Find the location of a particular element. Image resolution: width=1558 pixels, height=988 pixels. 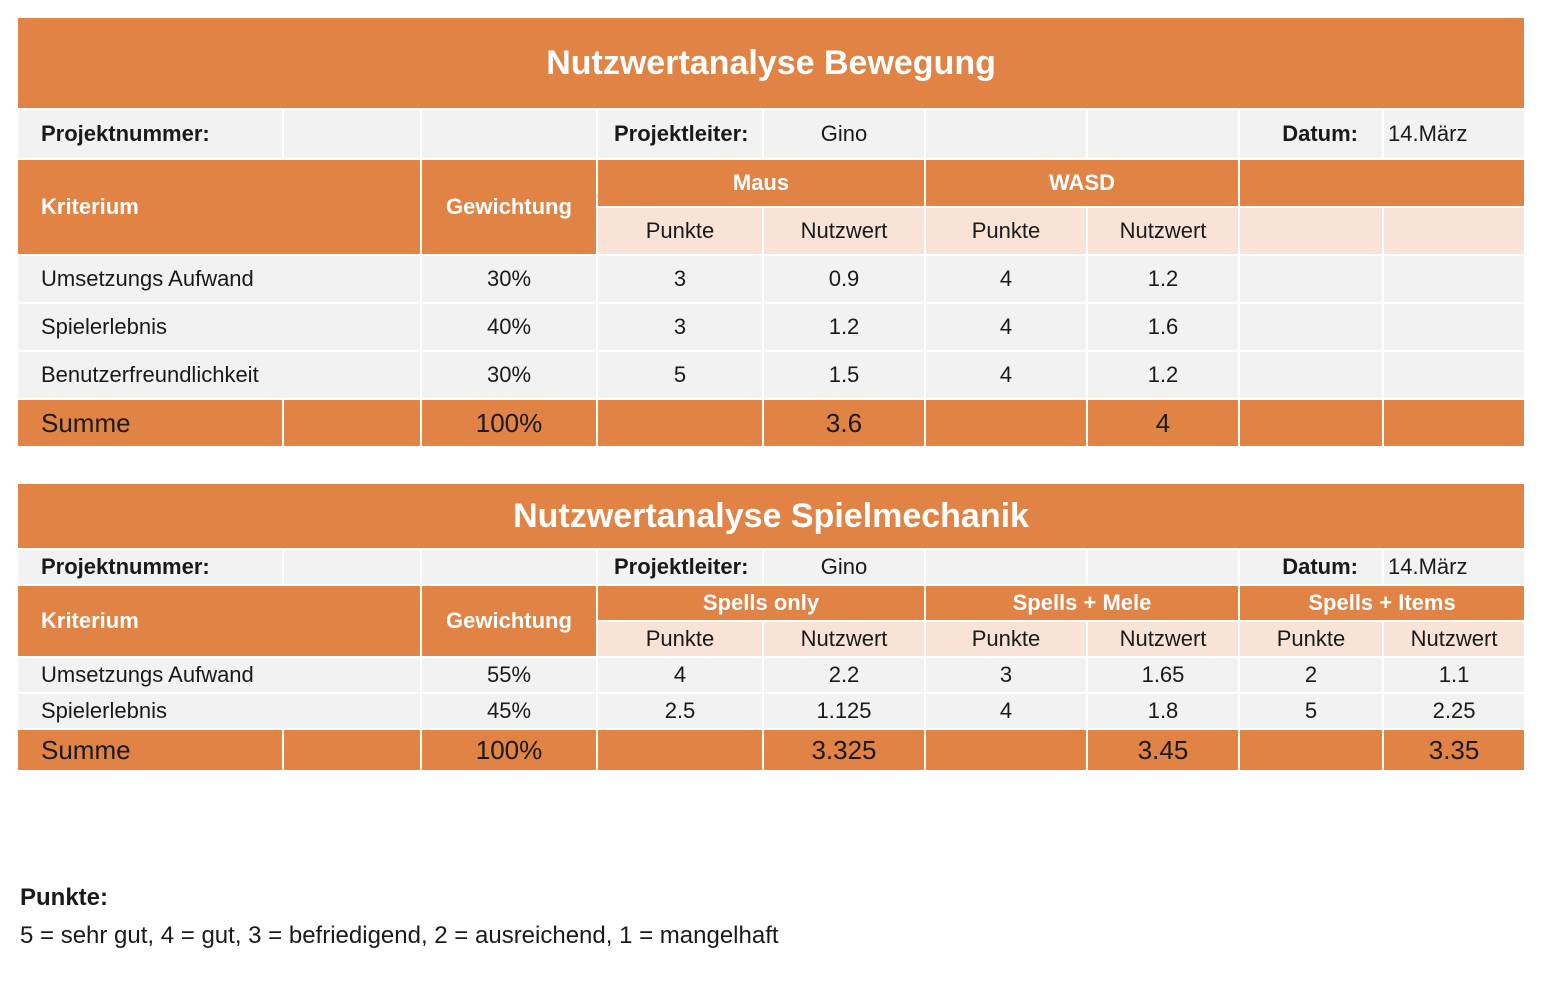

table-row: Spielerlebnis 45% 2.5 1.125 4 1.8 5 2.25 is located at coordinates (771, 711).